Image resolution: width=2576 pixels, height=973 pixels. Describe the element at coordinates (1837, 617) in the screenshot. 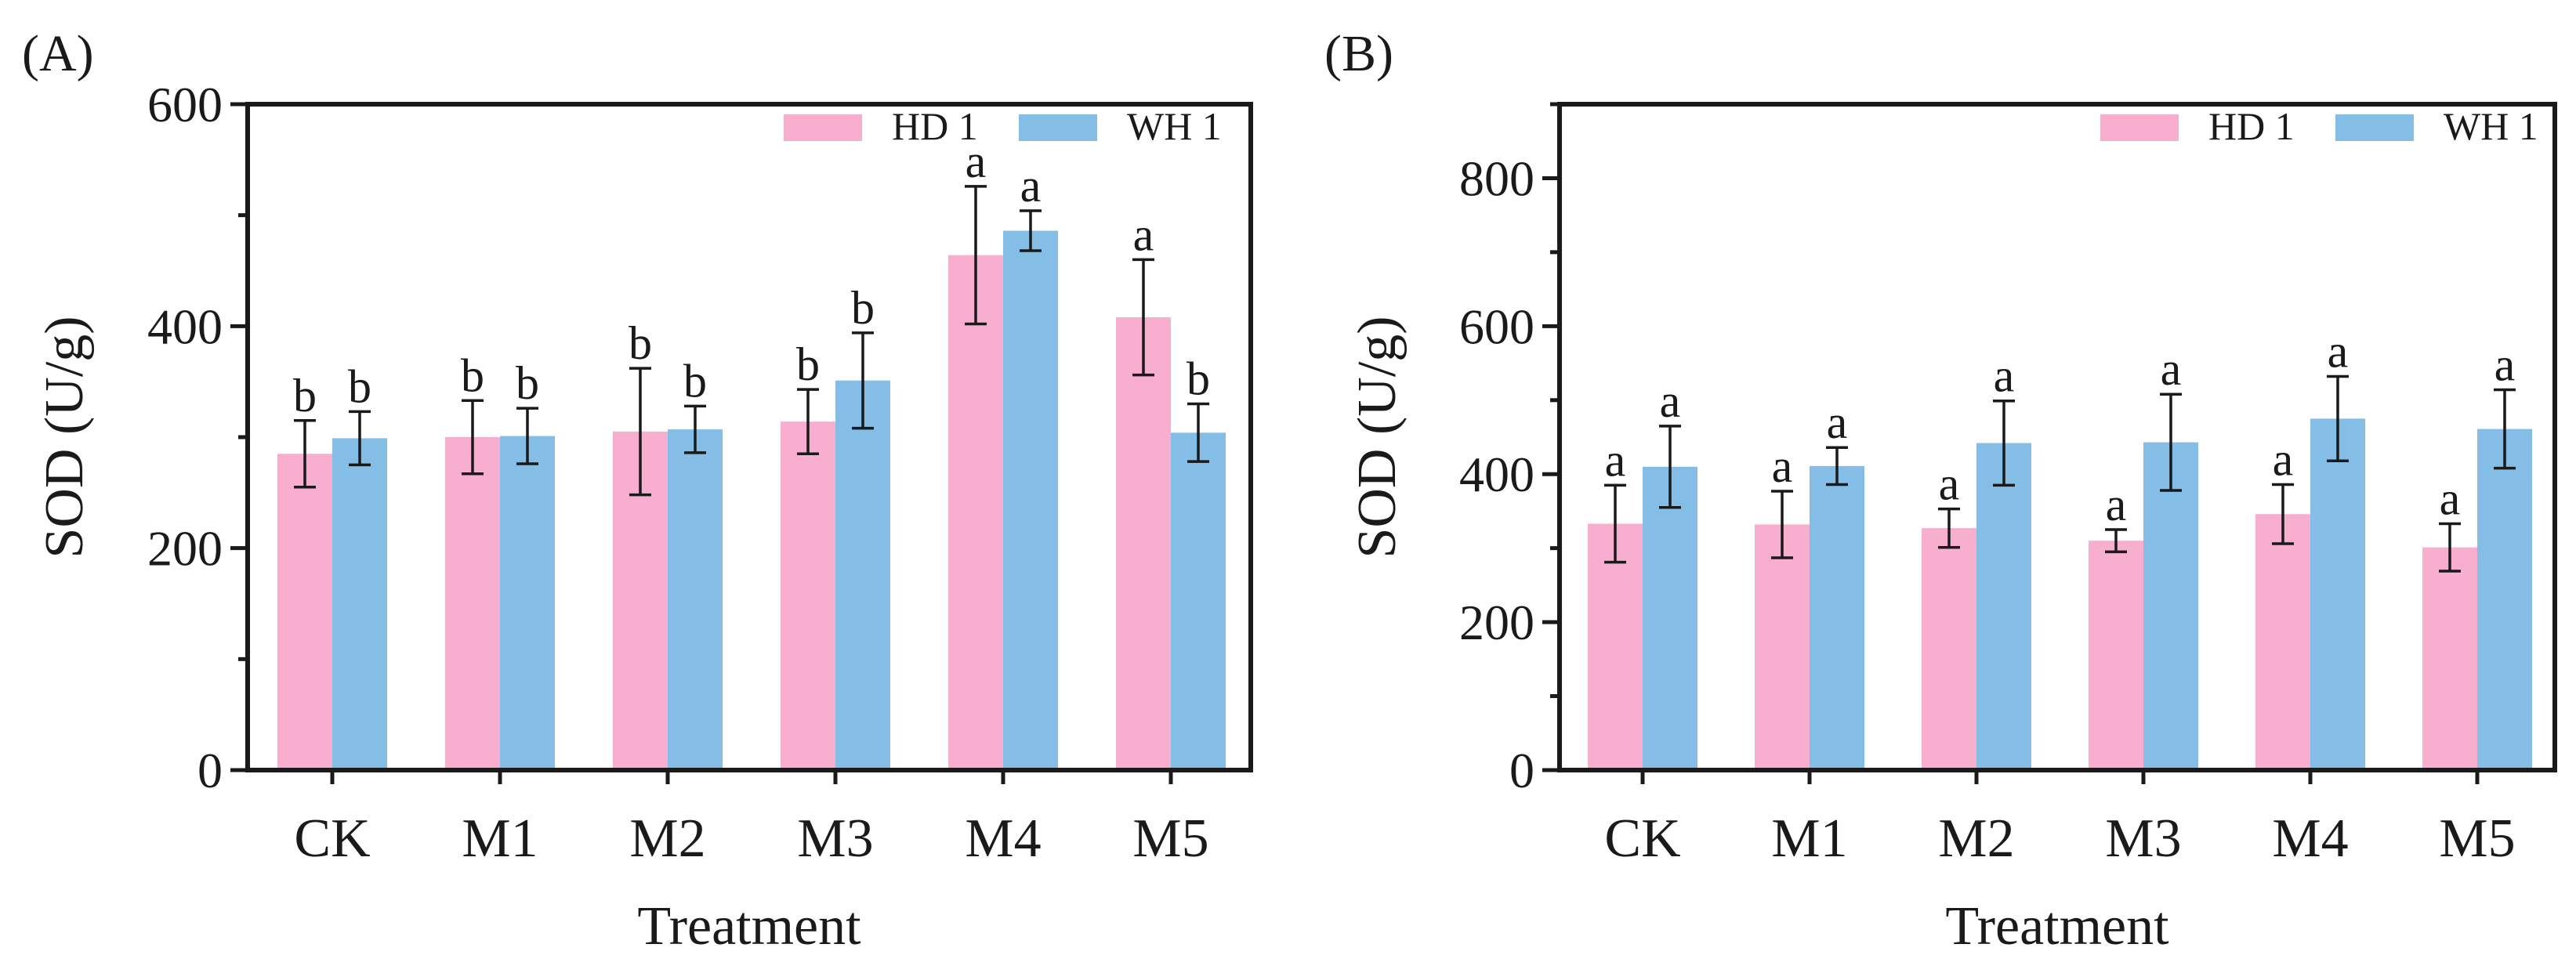

I see `bar-wh1-m1` at that location.